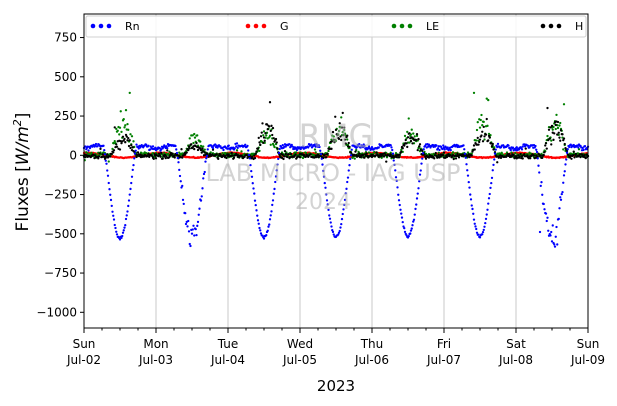  What do you see at coordinates (323, 202) in the screenshot?
I see `watermark-line3: 2024` at bounding box center [323, 202].